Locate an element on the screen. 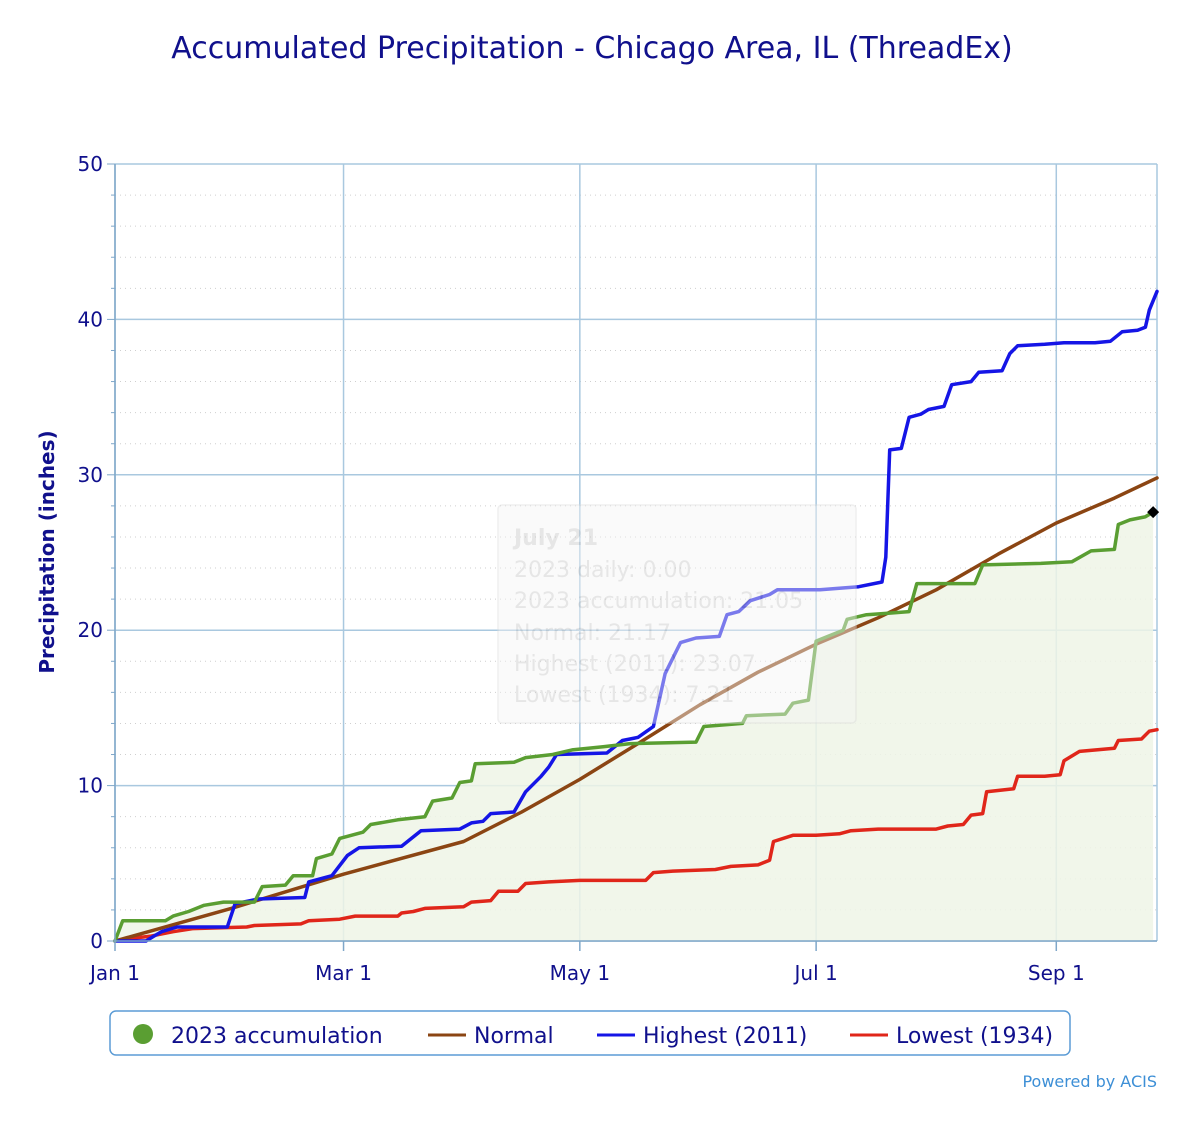 Image resolution: width=1200 pixels, height=1124 pixels. tooltip-line: Lowest (1934): 7.21 is located at coordinates (624, 695).